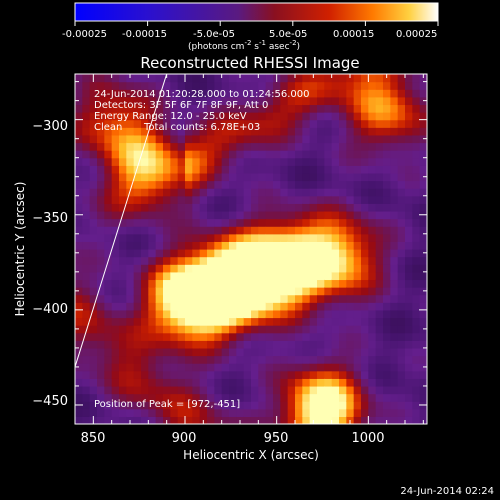 The width and height of the screenshot is (500, 500). What do you see at coordinates (202, 94) in the screenshot?
I see `info-time-range: 24-Jun-2014 01:20:28.000 to 01:24:56.000` at bounding box center [202, 94].